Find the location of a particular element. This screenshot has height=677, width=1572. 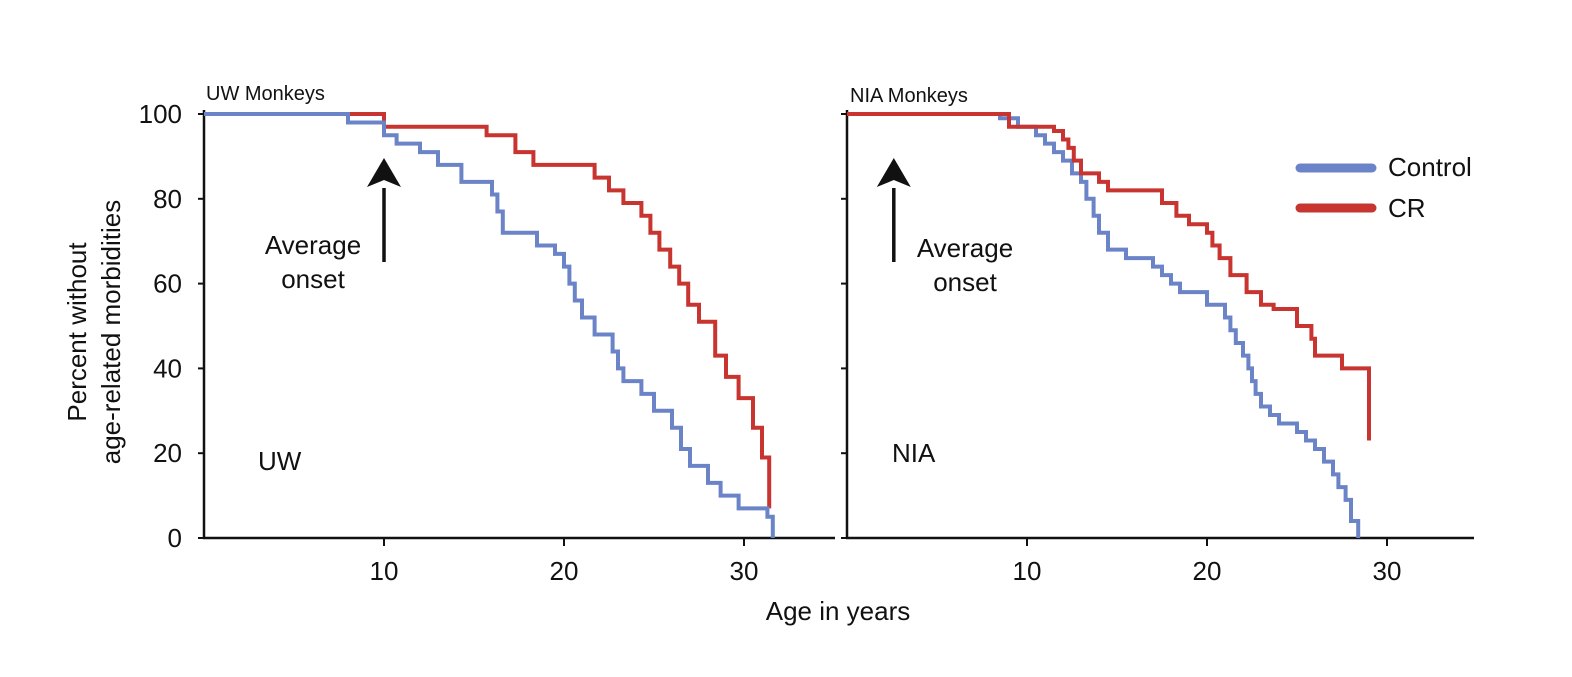

panel-label: NIA is located at coordinates (914, 453).